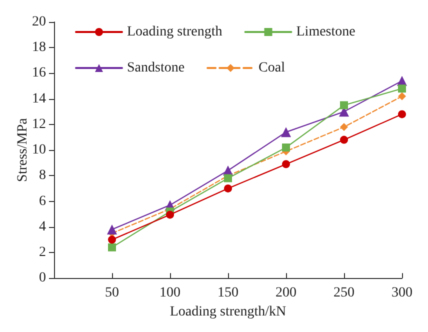 The height and width of the screenshot is (332, 428). I want to click on x-tick-label: 50, so click(112, 293).